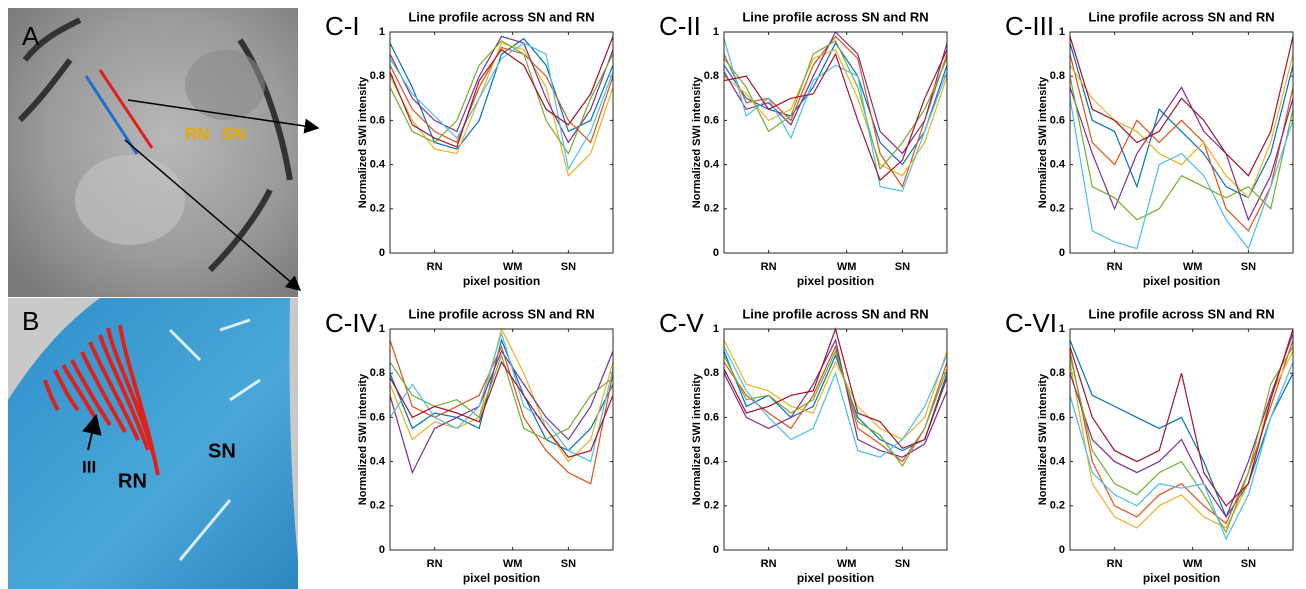 The width and height of the screenshot is (1306, 589). Describe the element at coordinates (1029, 26) in the screenshot. I see `panel-label: C-III` at that location.